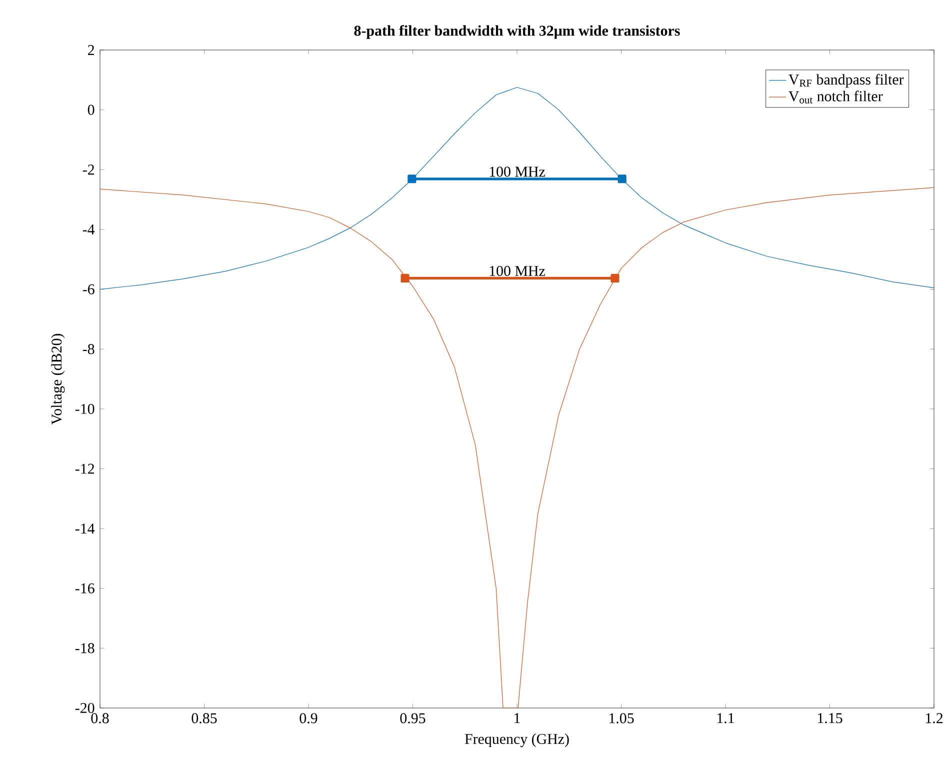  What do you see at coordinates (88, 289) in the screenshot?
I see `y-tick-label: -6` at bounding box center [88, 289].